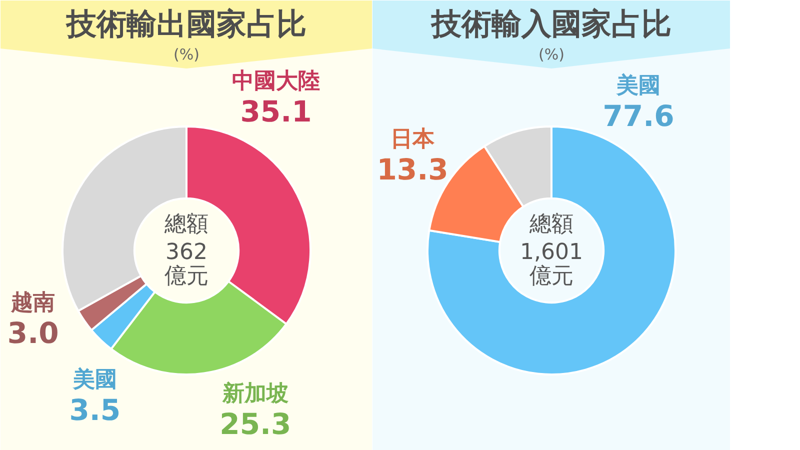  I want to click on data-label: 25.3, so click(256, 423).